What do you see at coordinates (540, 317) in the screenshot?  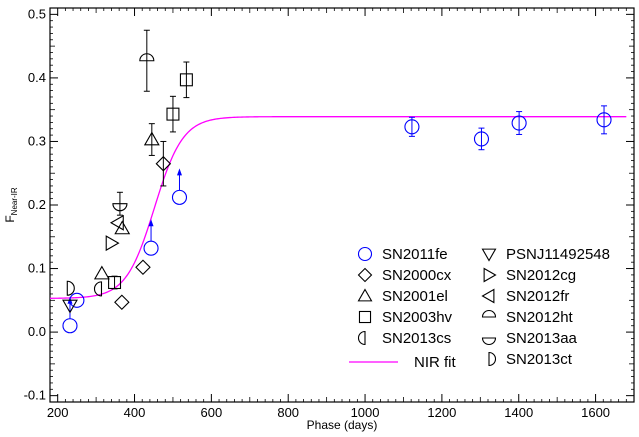 I see `legend-label-sn2012ht: SN2012ht` at bounding box center [540, 317].